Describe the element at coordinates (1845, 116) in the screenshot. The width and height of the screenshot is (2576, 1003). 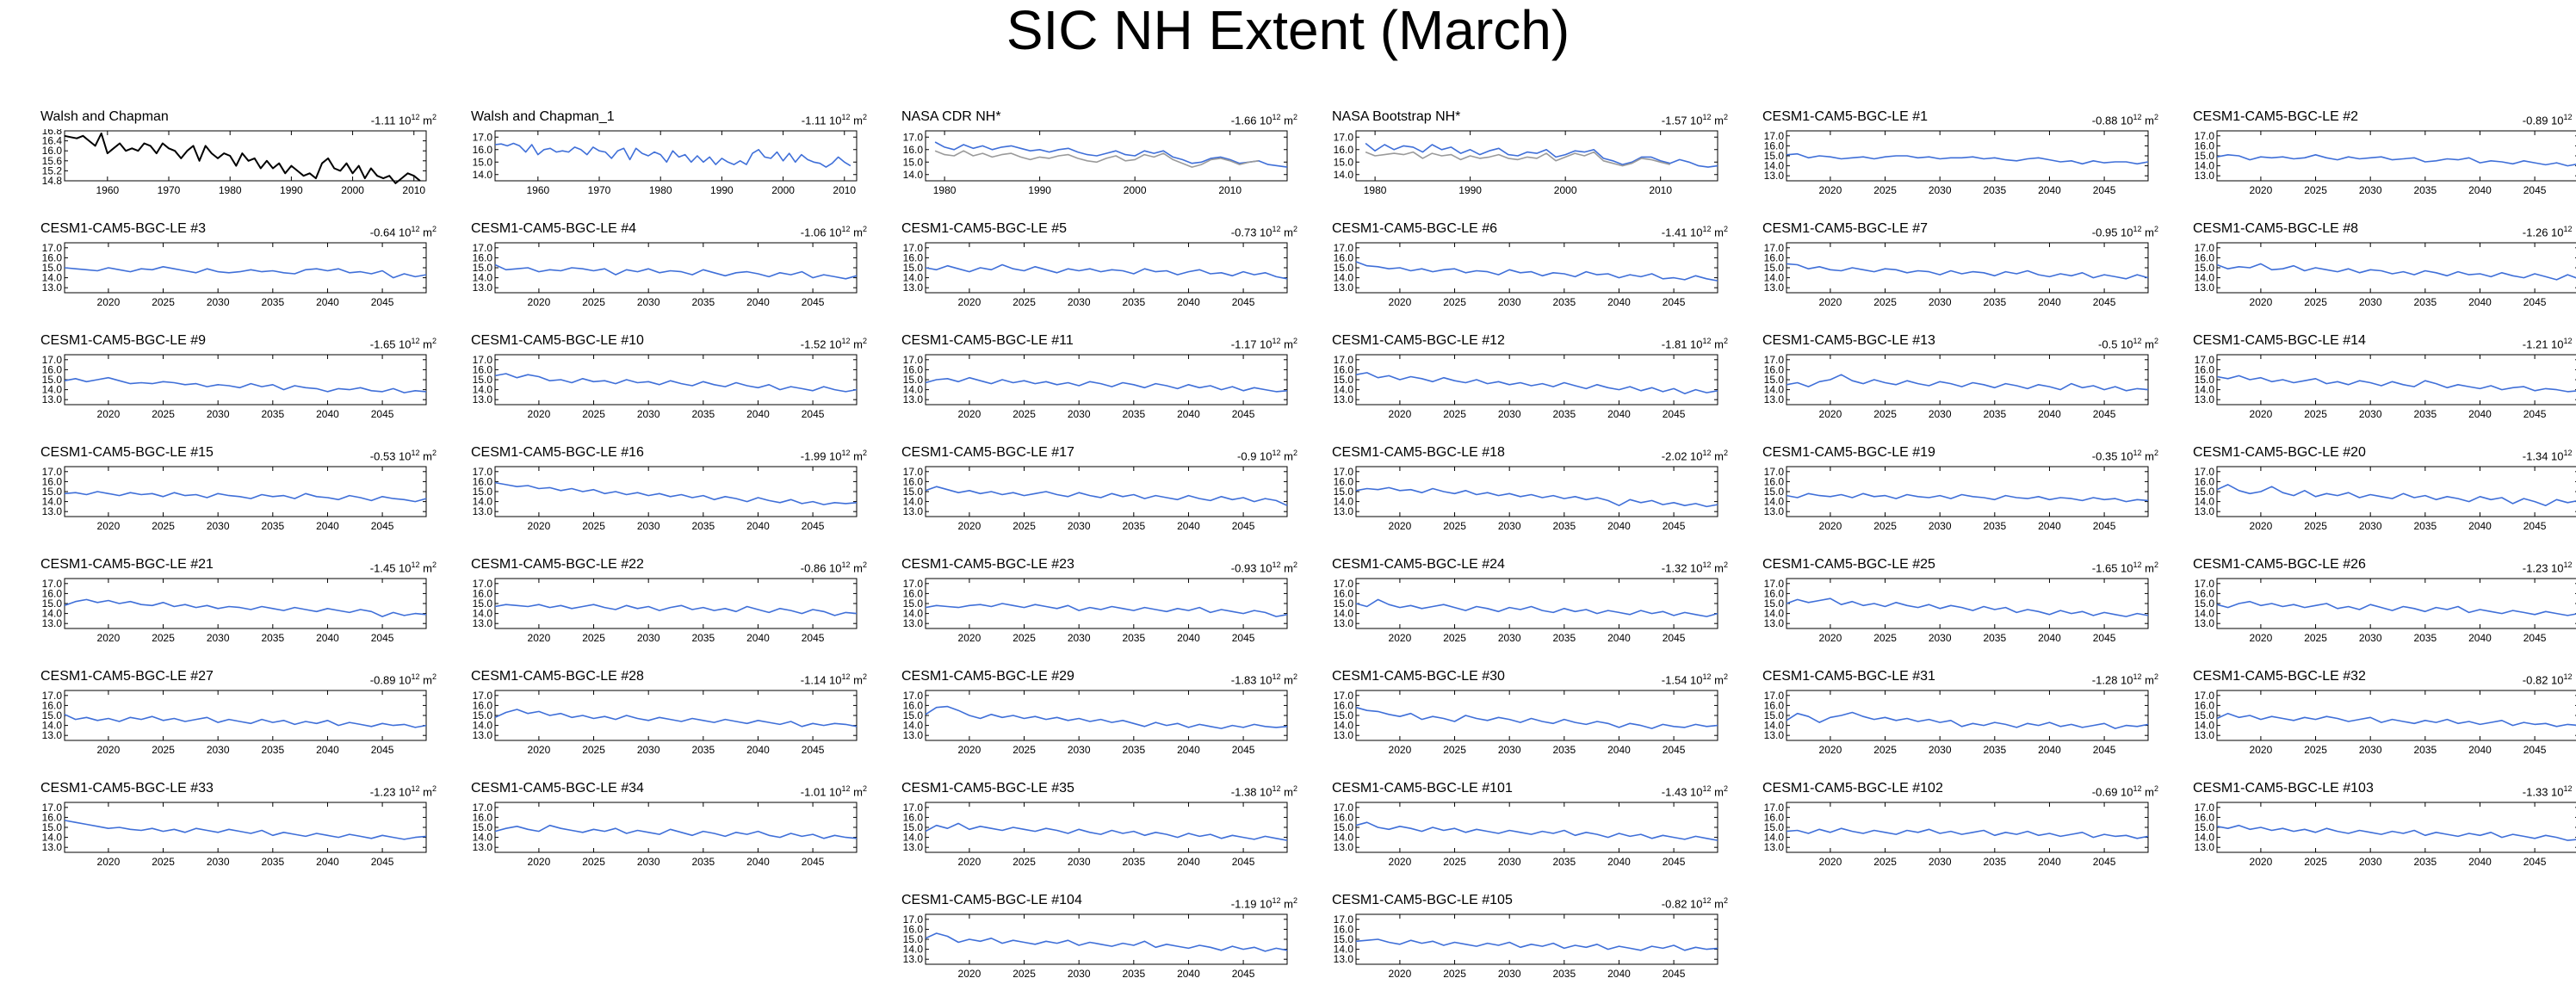
I see `panel-title: CESM1-CAM5-BGC-LE #1` at that location.